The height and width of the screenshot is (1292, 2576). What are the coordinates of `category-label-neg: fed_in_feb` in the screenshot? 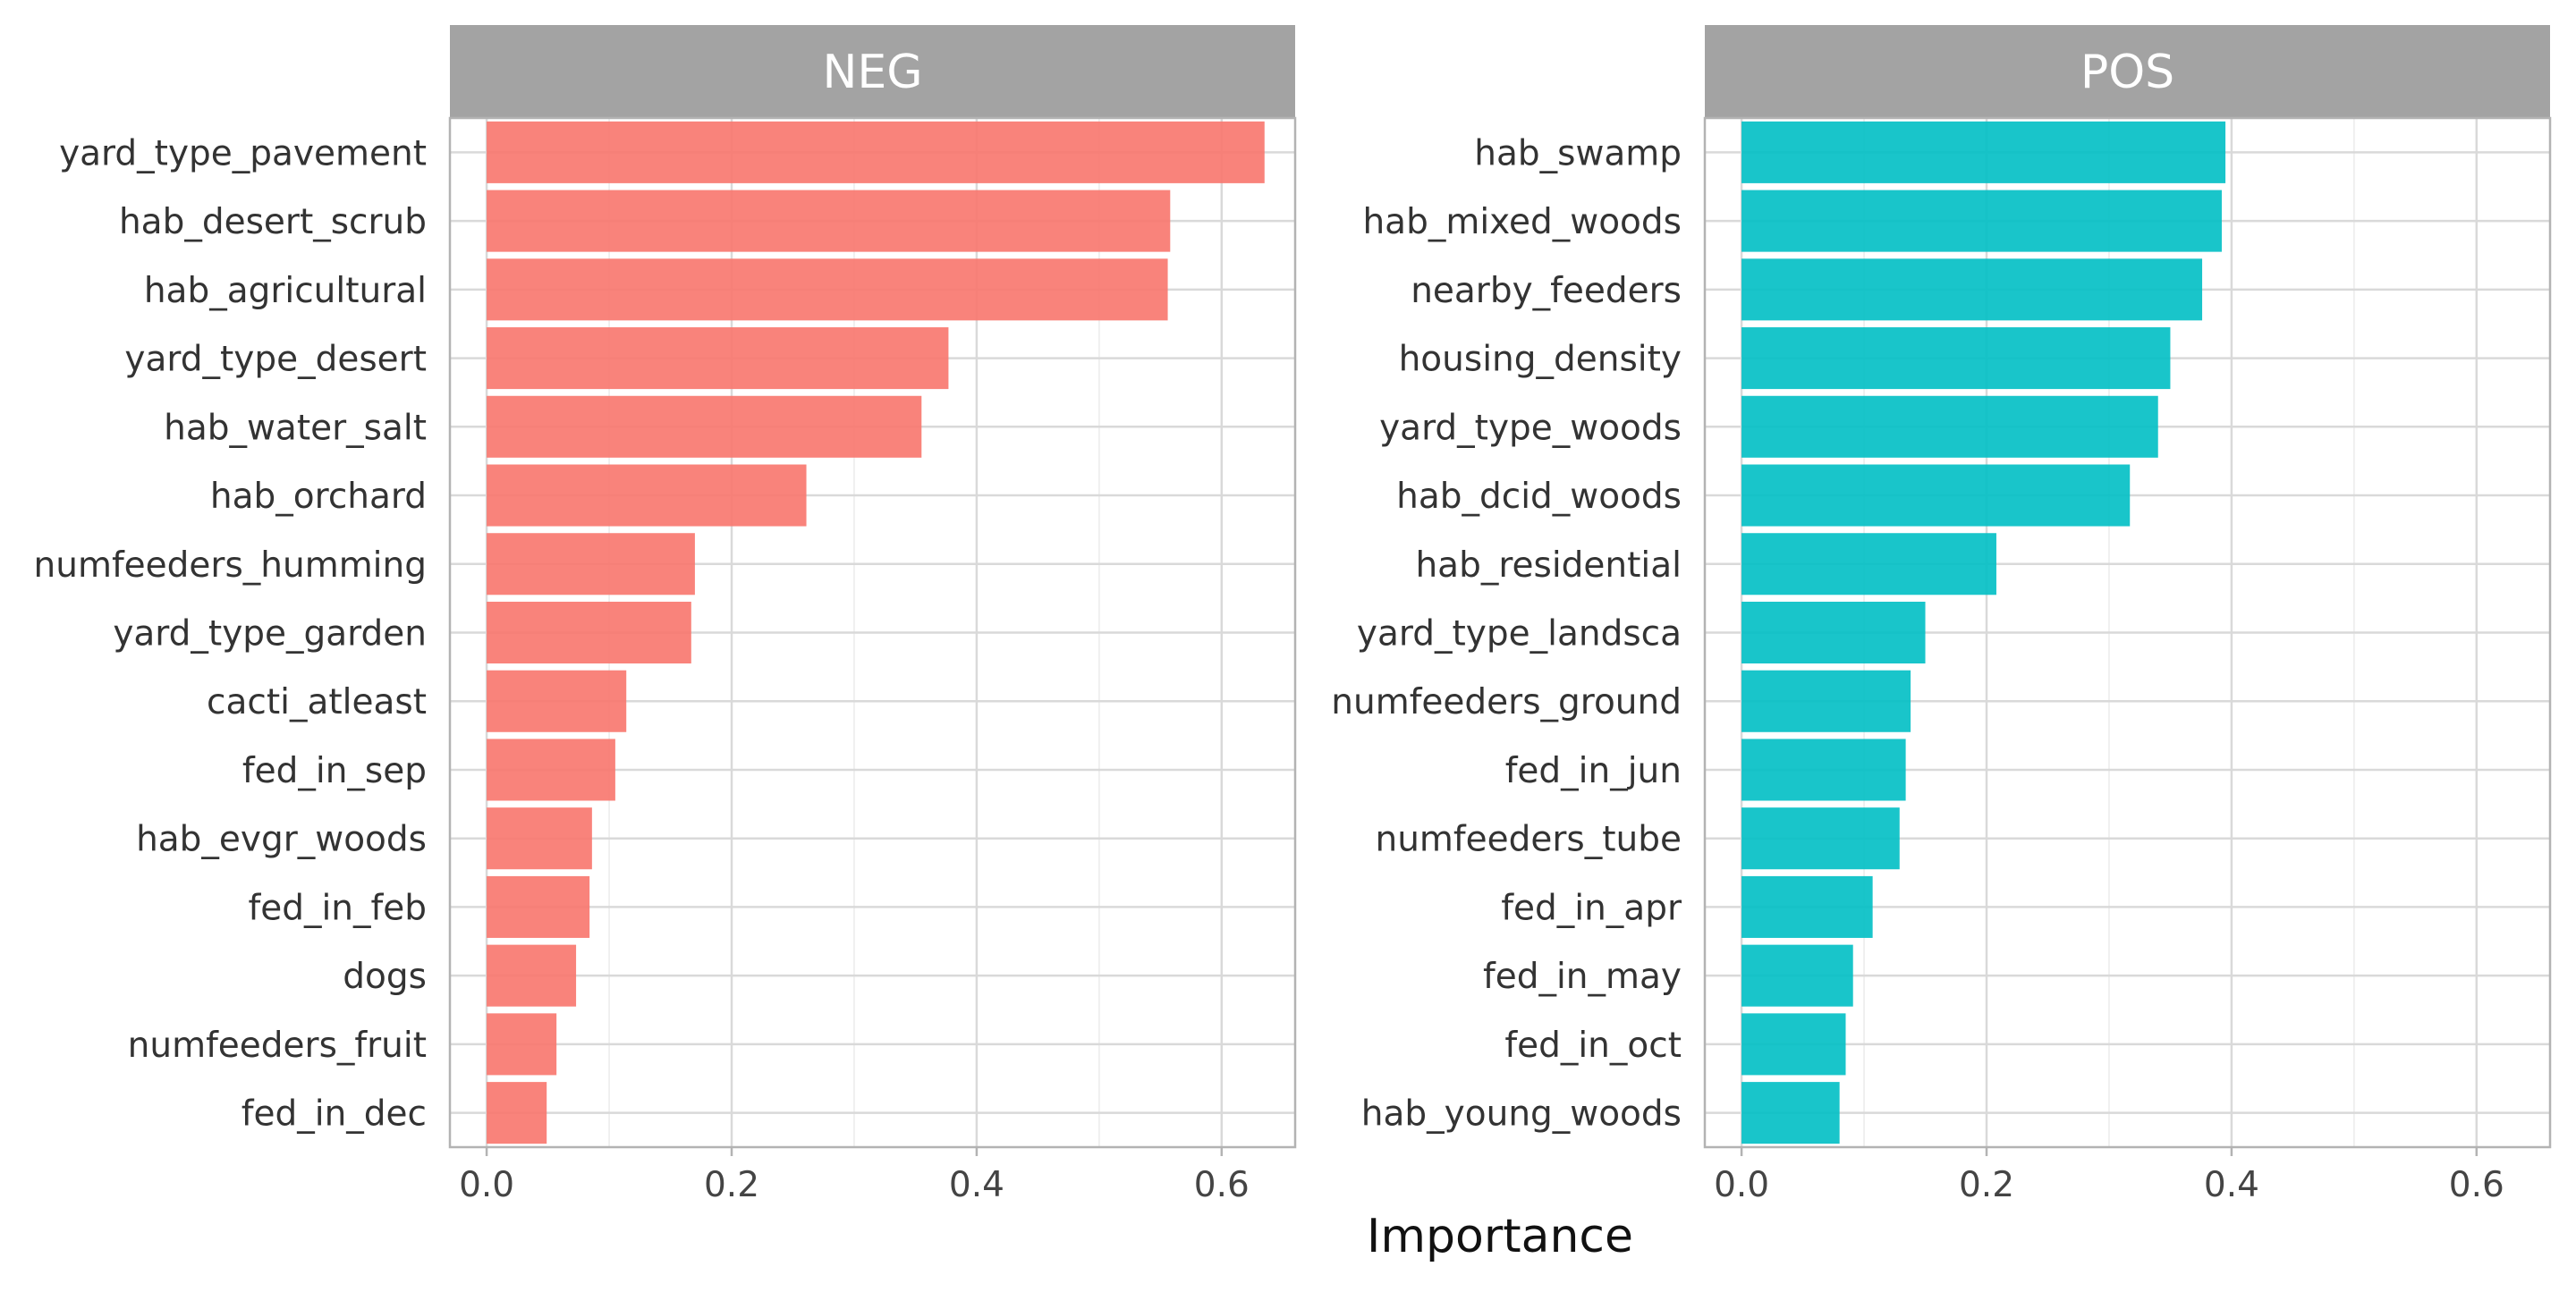 It's located at (337, 908).